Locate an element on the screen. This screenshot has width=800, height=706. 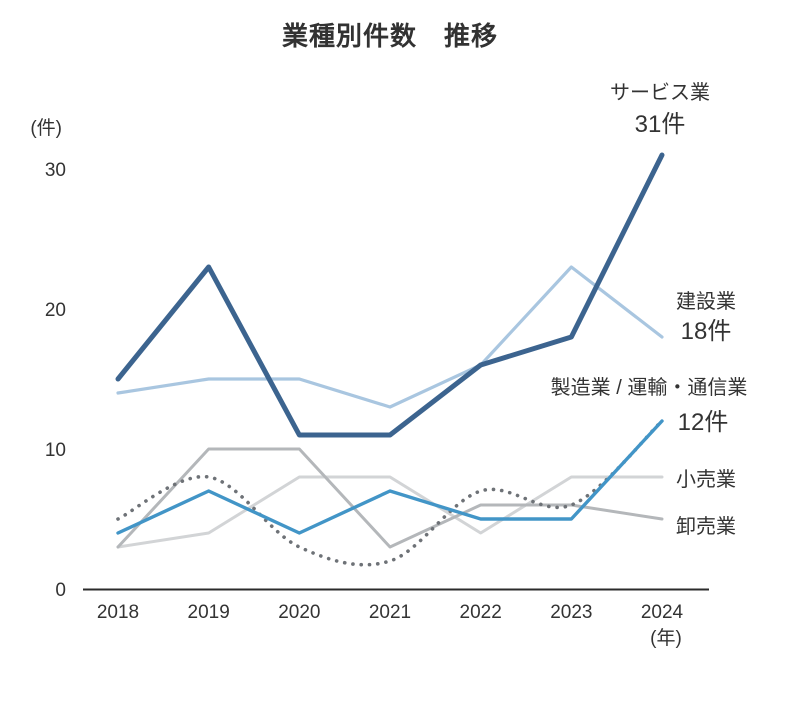
annotation-service-label: サービス業 is located at coordinates (660, 93).